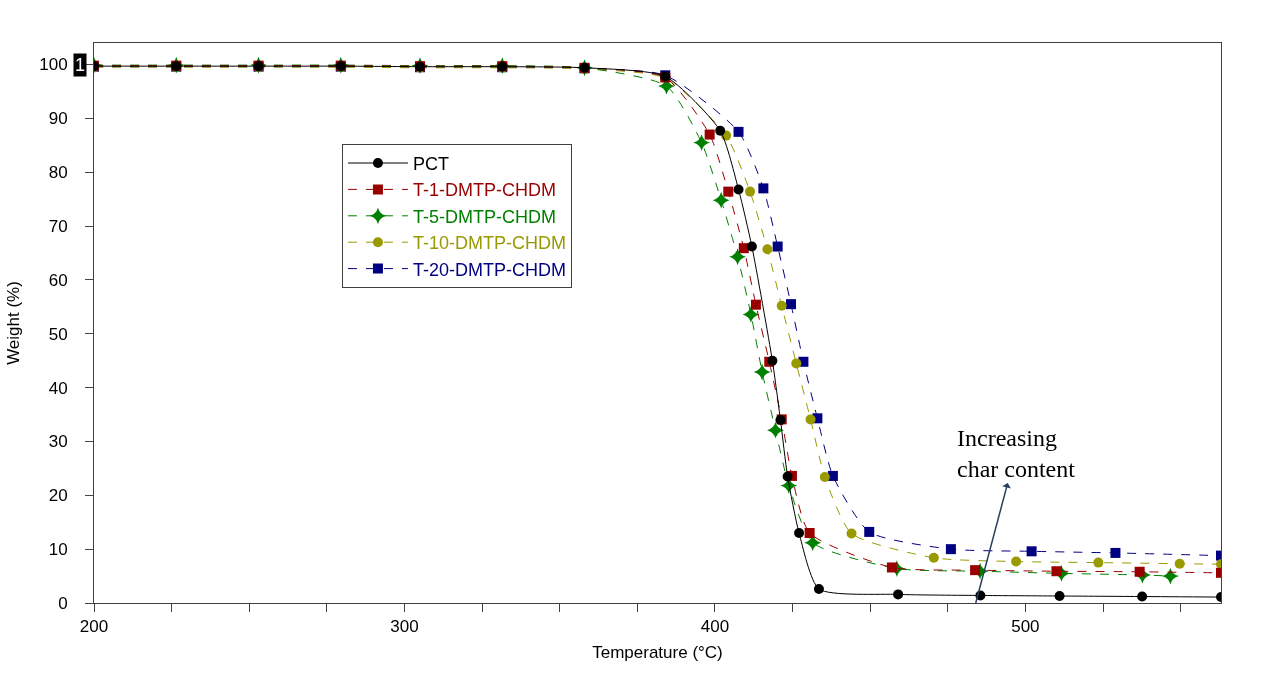  I want to click on x-axis-title: Temperature (°C), so click(657, 652).